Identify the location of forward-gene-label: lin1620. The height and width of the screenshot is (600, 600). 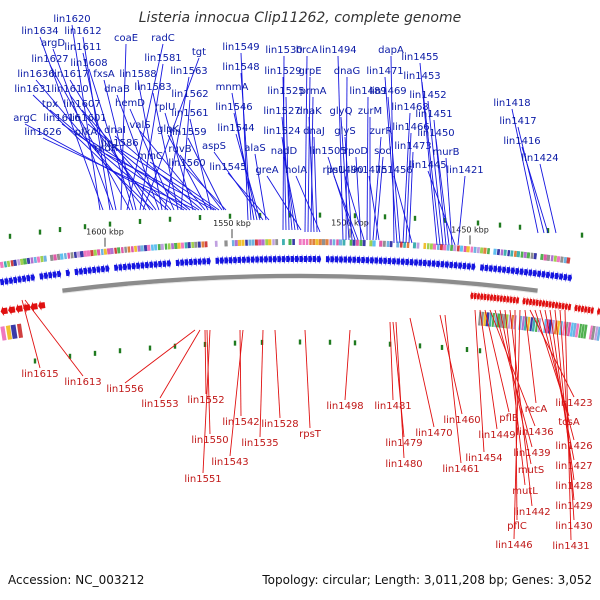
(71, 19).